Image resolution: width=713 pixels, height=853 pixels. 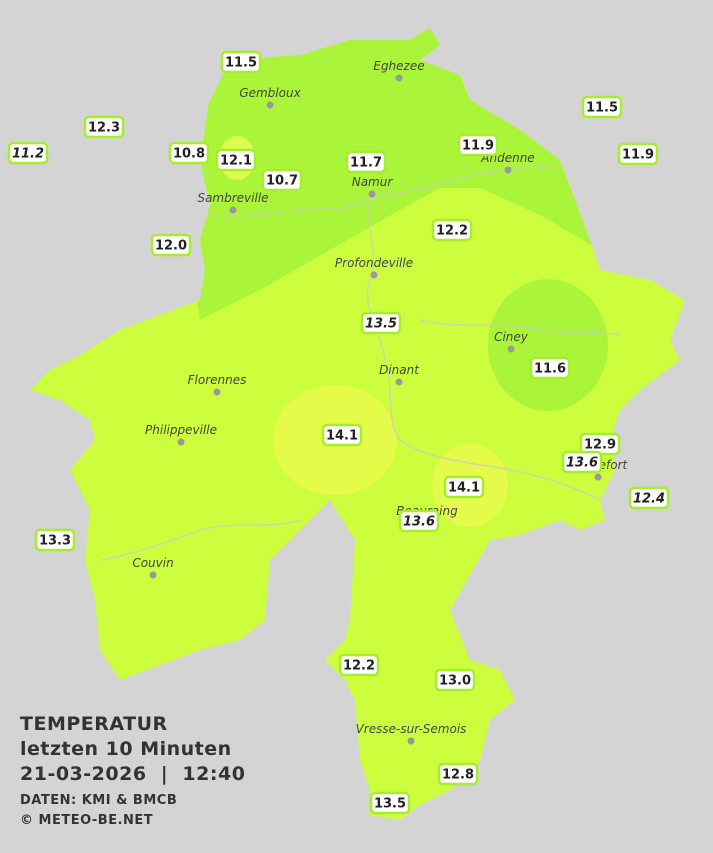 I want to click on subtitle: letzten 10 Minuten, so click(x=126, y=749).